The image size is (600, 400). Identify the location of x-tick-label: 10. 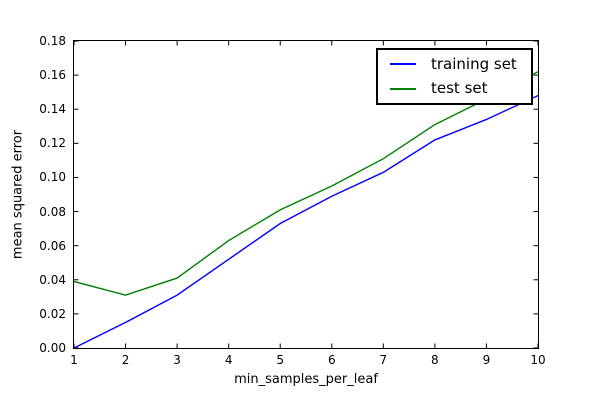
(538, 360).